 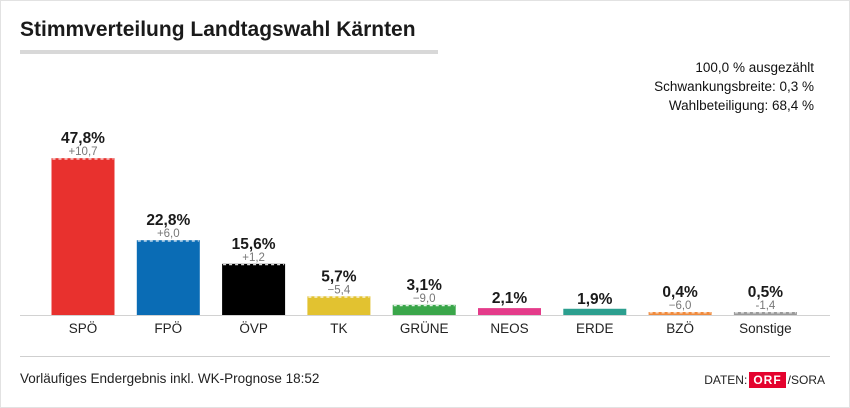 What do you see at coordinates (424, 328) in the screenshot?
I see `category-label-gruene: GRÜNE` at bounding box center [424, 328].